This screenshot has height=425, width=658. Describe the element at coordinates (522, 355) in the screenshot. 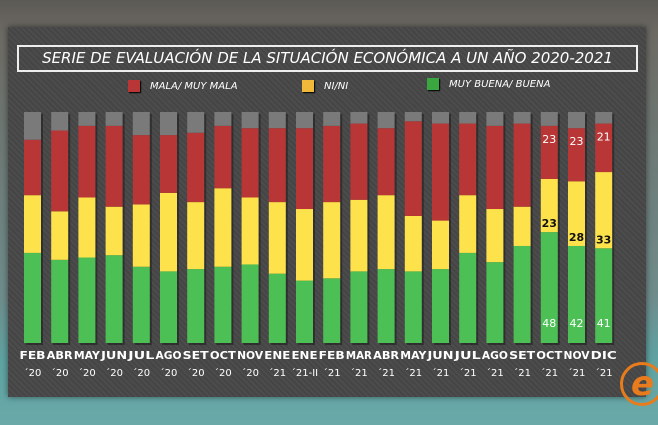

I see `x-tick-label-month: SET` at that location.